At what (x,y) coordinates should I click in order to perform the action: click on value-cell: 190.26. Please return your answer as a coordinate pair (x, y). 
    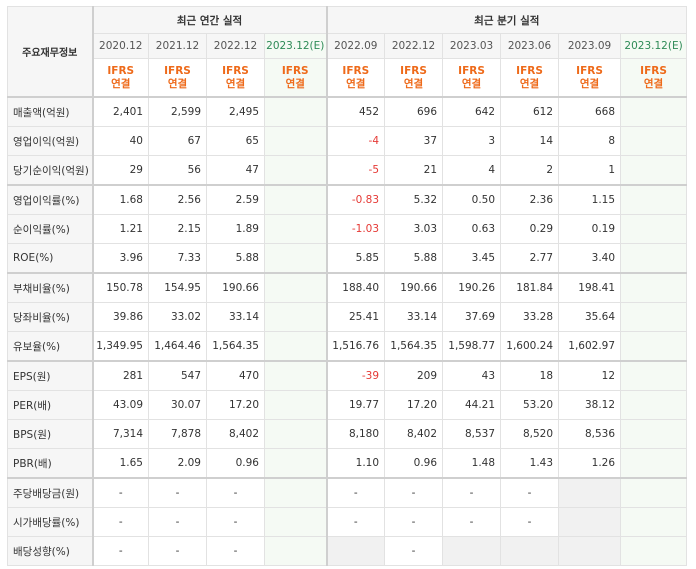
    Looking at the image, I should click on (472, 287).